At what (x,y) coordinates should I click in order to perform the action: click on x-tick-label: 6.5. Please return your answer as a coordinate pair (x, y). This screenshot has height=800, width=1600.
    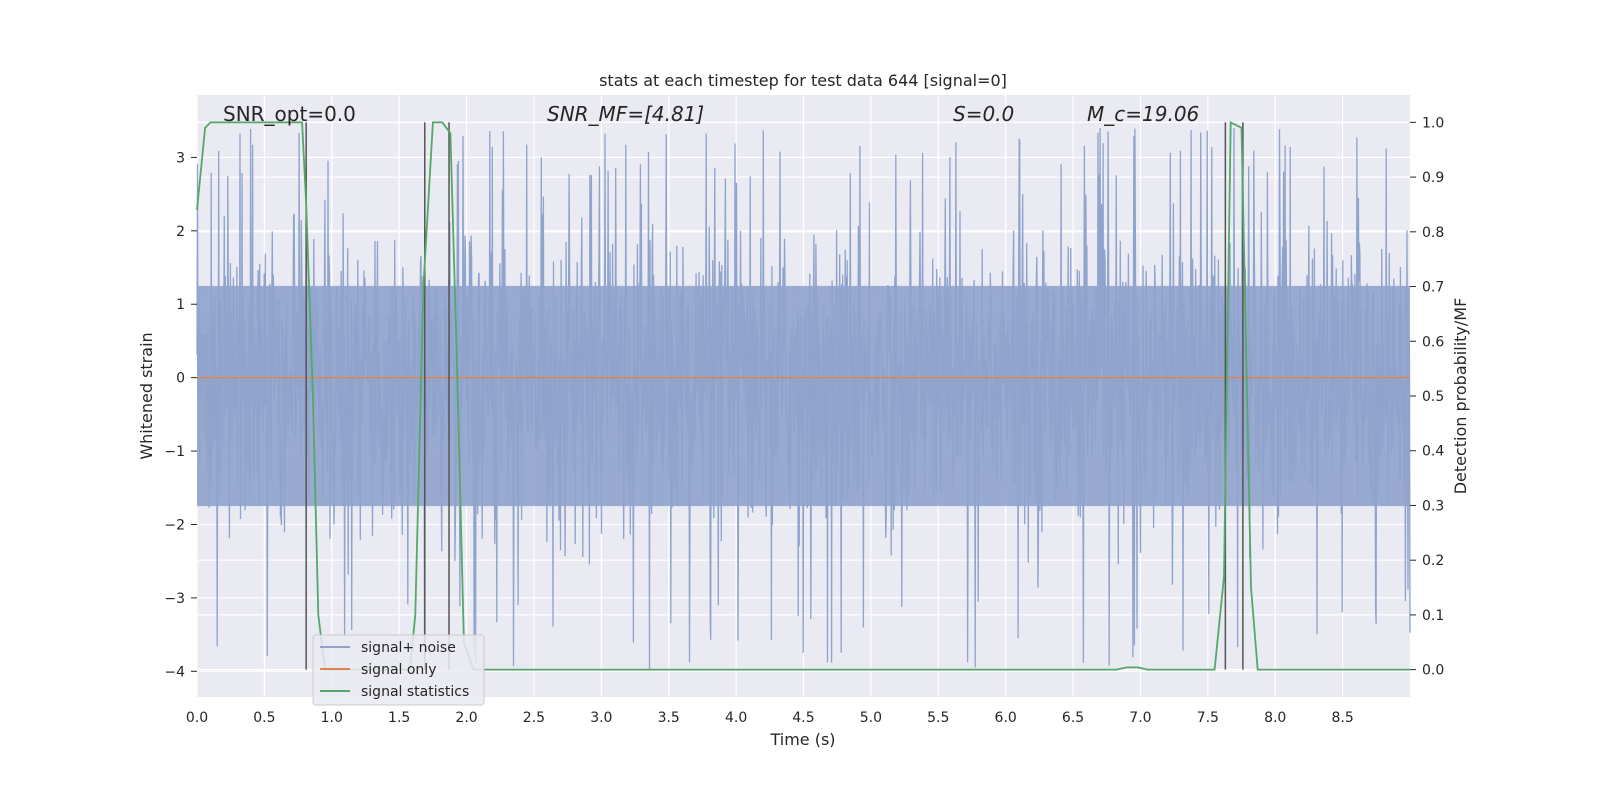
    Looking at the image, I should click on (1073, 718).